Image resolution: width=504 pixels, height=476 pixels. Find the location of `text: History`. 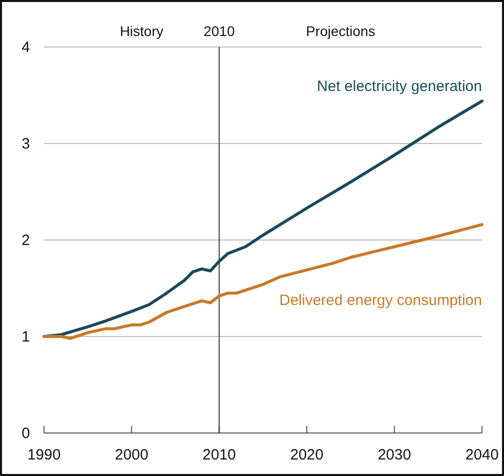

text: History is located at coordinates (142, 31).